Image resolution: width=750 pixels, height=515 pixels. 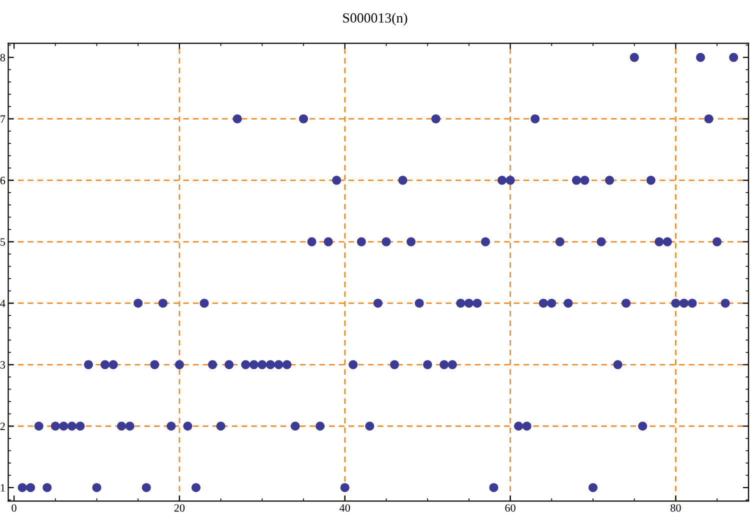 I want to click on chart-title: S000013(n), so click(x=375, y=19).